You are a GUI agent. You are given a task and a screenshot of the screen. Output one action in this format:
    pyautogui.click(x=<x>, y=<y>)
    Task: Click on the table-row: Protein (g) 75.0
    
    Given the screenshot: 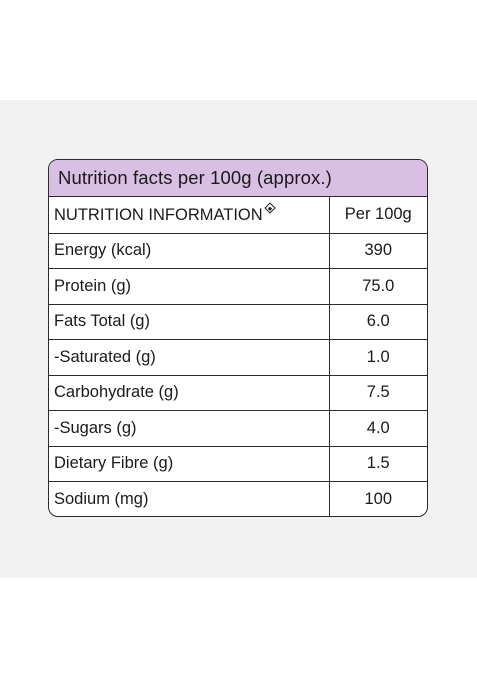 What is the action you would take?
    pyautogui.click(x=238, y=286)
    